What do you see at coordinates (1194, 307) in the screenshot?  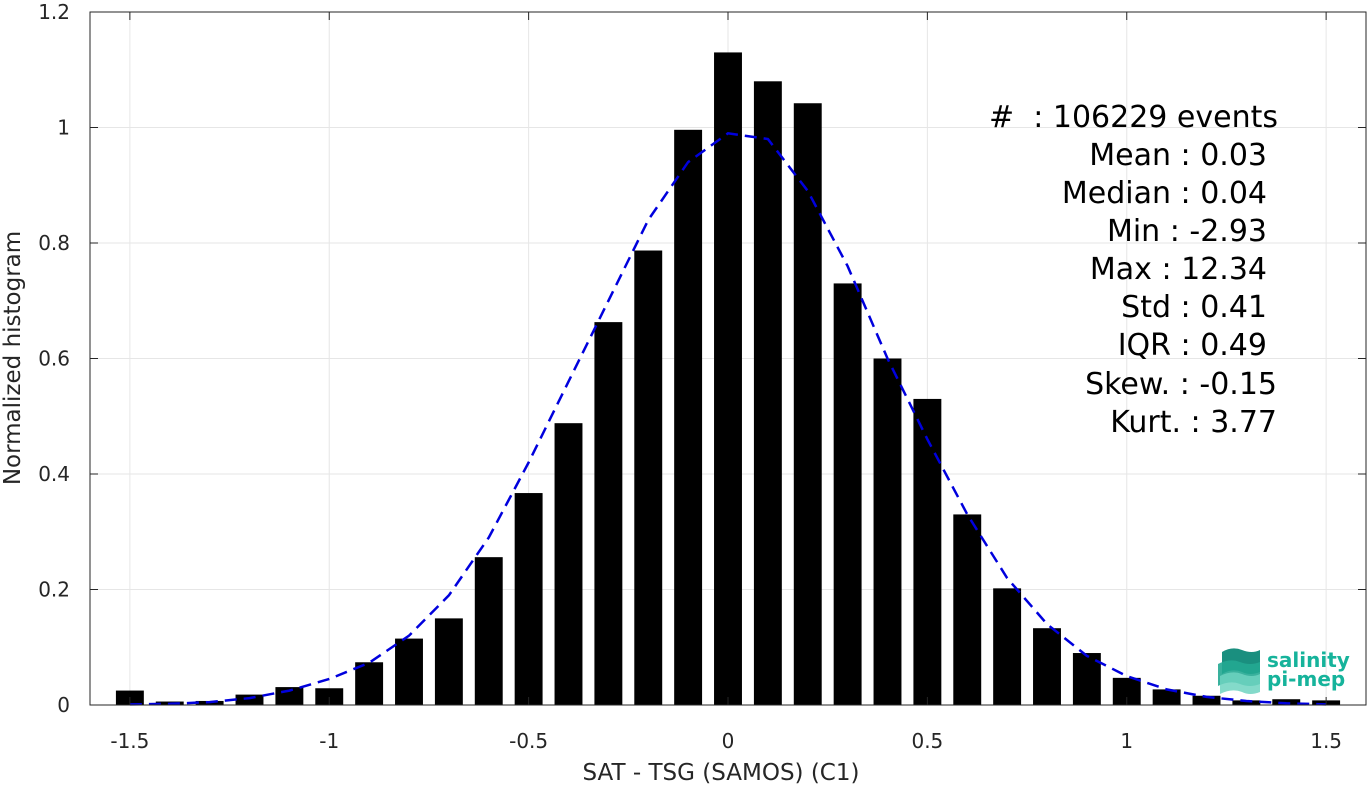 I see `stat-std: Std : 0.41` at bounding box center [1194, 307].